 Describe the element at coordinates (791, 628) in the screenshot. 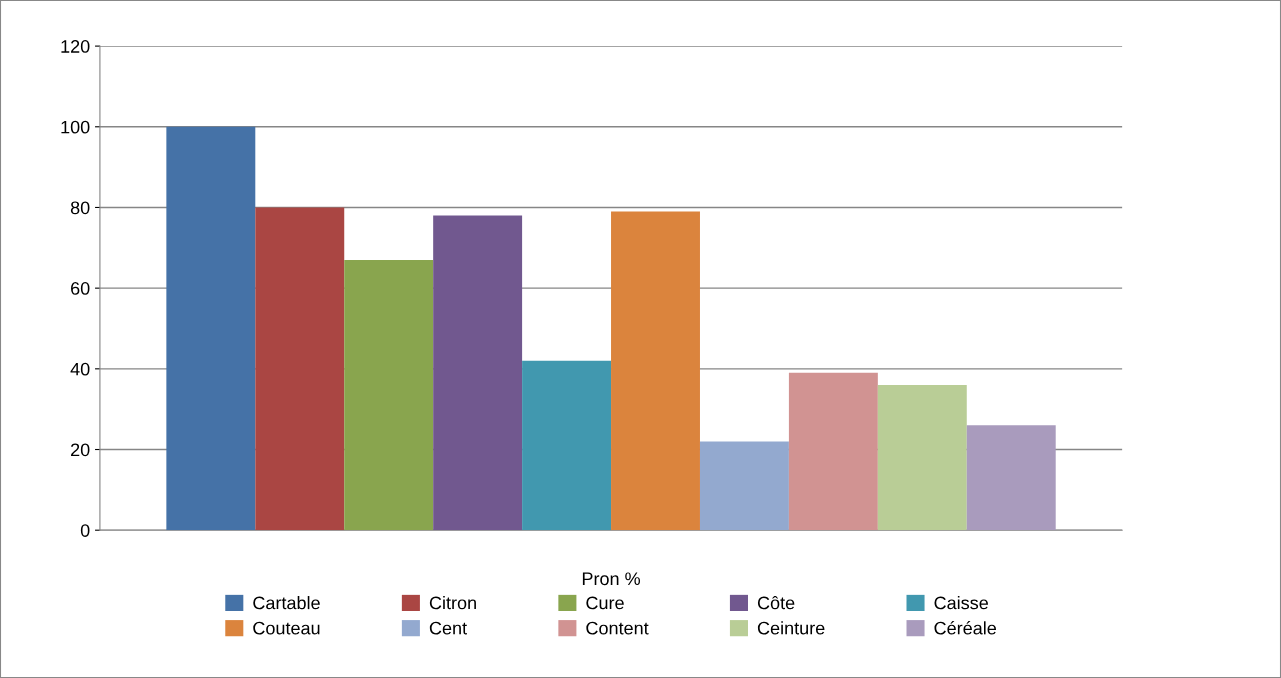

I see `legend-label: Ceinture` at that location.